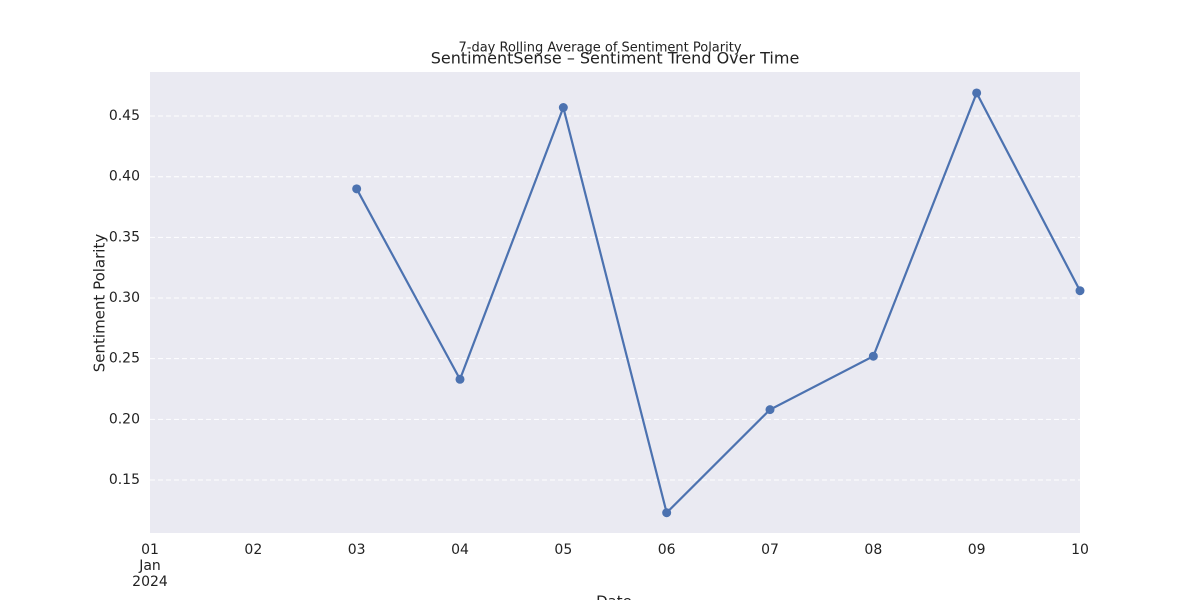  What do you see at coordinates (873, 550) in the screenshot?
I see `x-tick-label: 08` at bounding box center [873, 550].